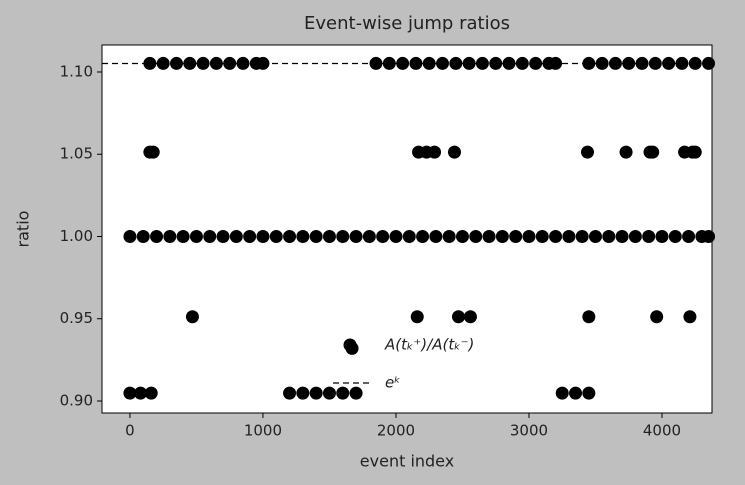  Describe the element at coordinates (529, 431) in the screenshot. I see `x-tick-label: 3000` at that location.